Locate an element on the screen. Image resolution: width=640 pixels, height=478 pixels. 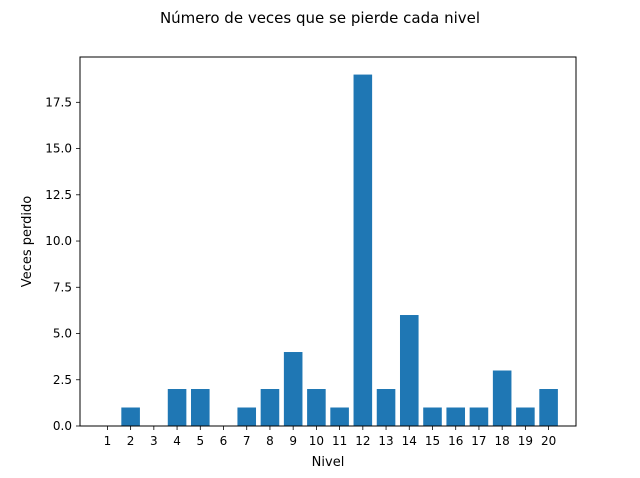
x-tick-label: 6 is located at coordinates (224, 441).